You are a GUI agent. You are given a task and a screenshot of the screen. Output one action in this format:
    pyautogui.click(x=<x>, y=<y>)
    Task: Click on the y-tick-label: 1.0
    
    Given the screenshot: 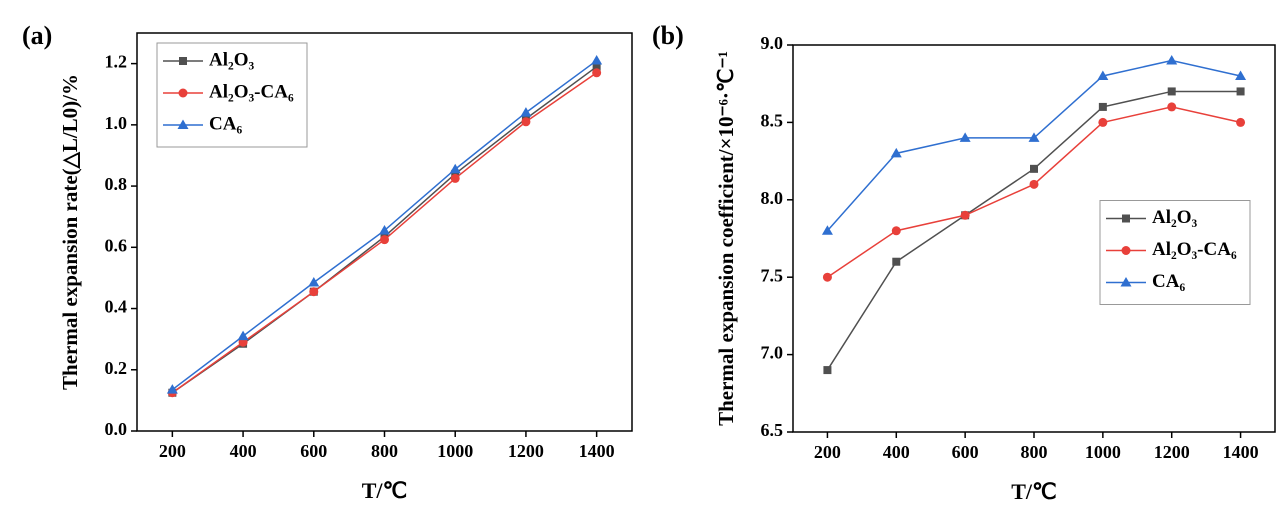 What is the action you would take?
    pyautogui.click(x=116, y=123)
    